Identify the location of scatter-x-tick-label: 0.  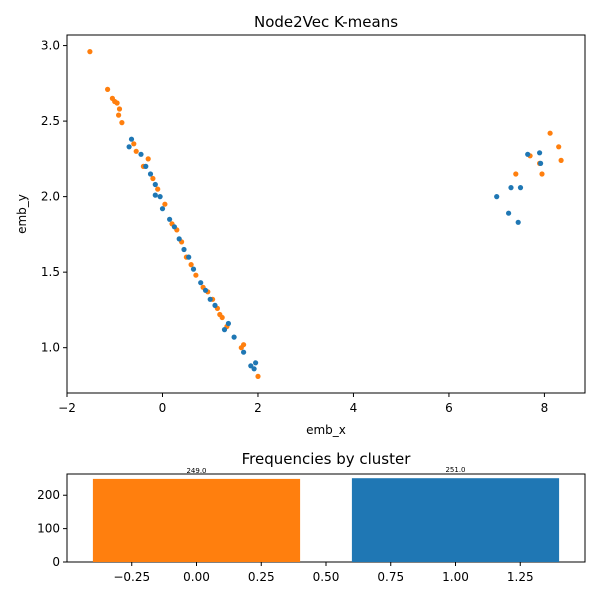
(163, 408).